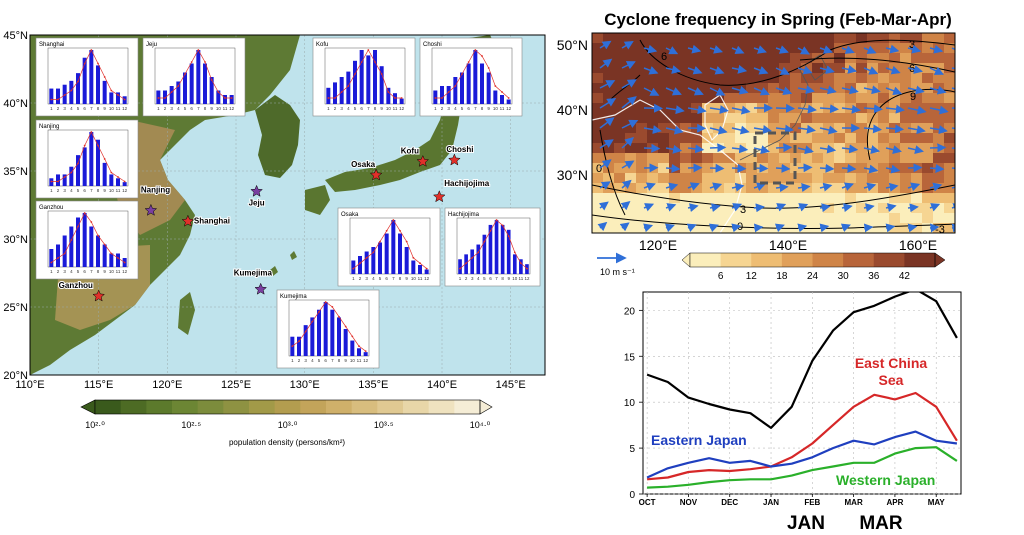 Image resolution: width=1024 pixels, height=535 pixels. I want to click on city-star-kumejima, so click(261, 288).